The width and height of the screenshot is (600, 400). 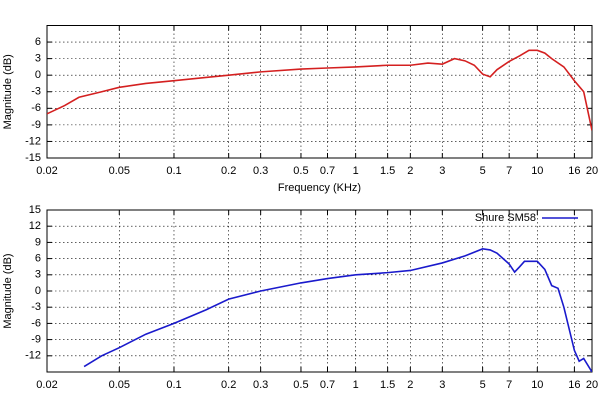 I want to click on y-tick-label: 9, so click(x=38, y=242).